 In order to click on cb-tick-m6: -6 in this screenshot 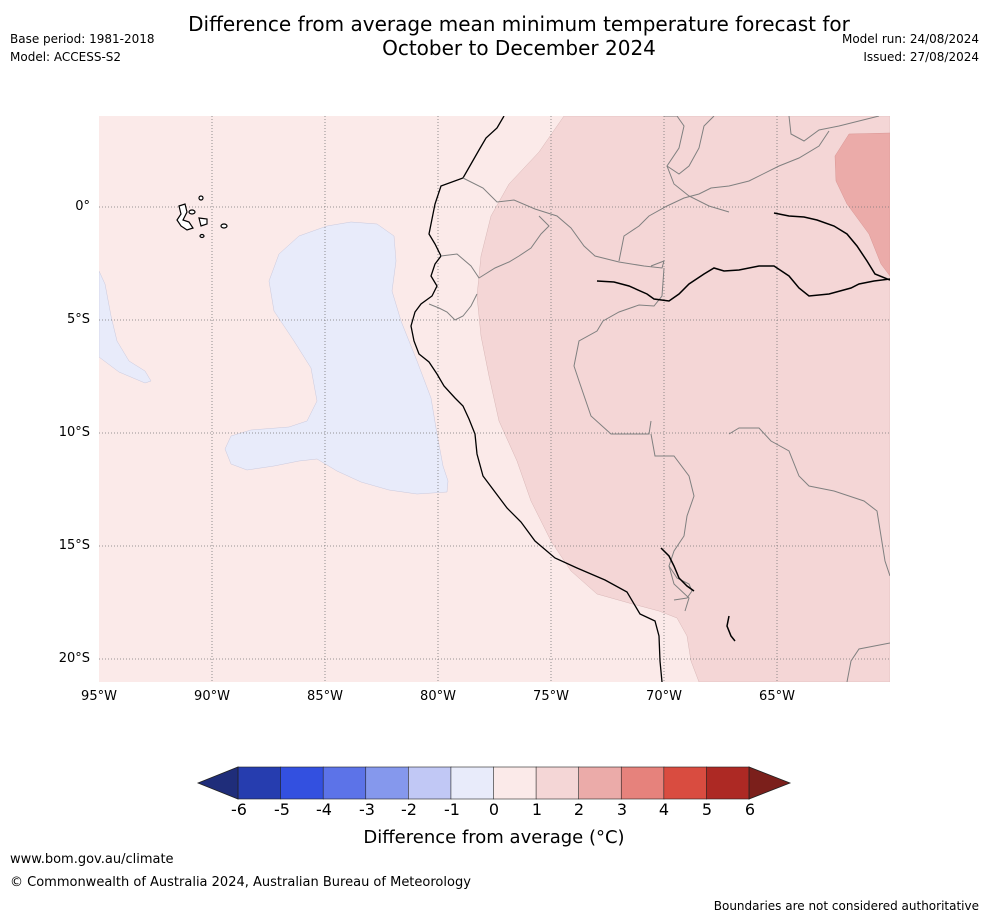, I will do `click(239, 809)`.